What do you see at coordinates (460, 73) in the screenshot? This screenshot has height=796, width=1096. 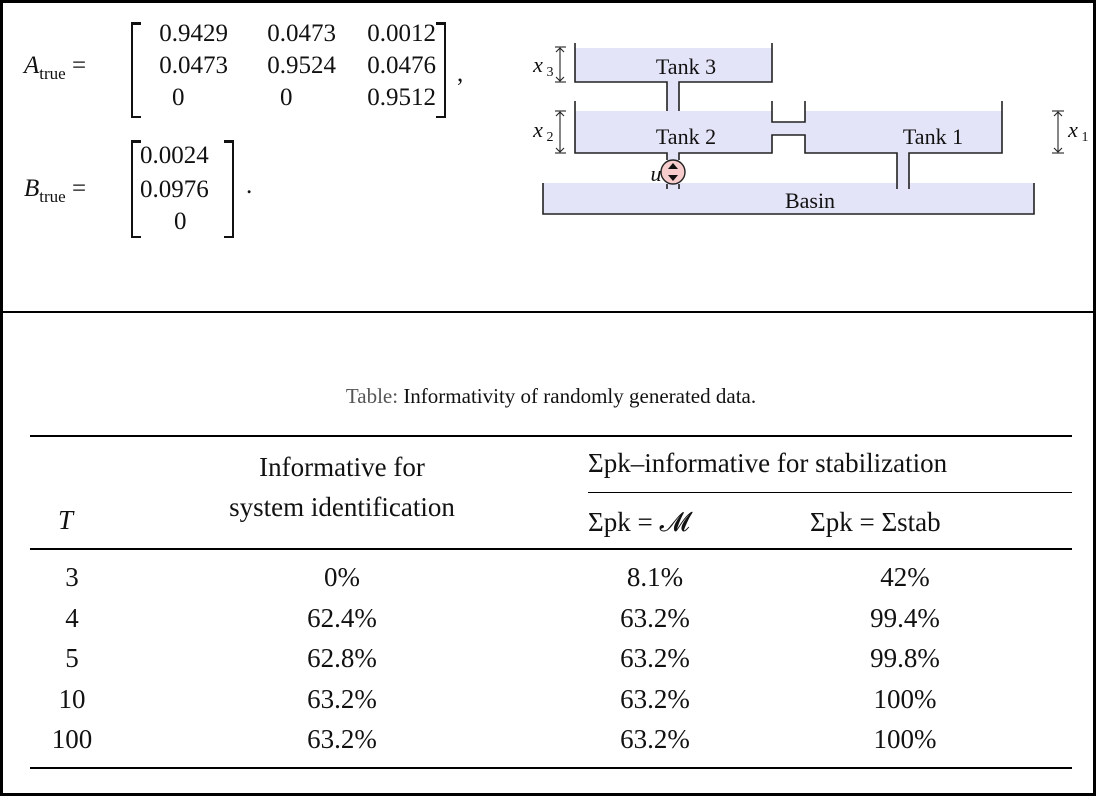 I see `a-comma: ,` at bounding box center [460, 73].